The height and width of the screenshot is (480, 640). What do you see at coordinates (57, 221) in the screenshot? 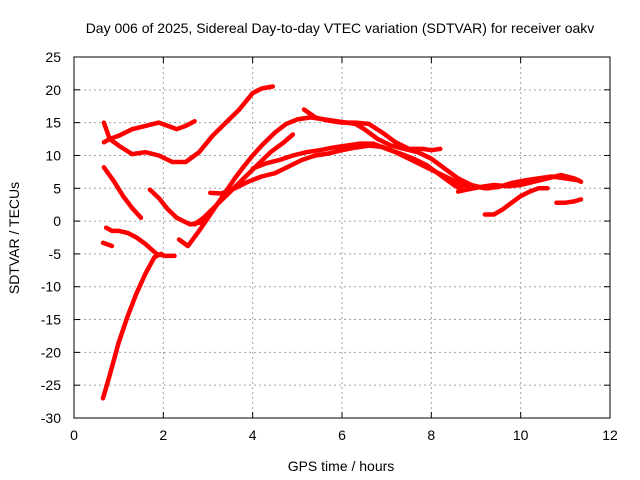
I see `y-tick-label: 0` at bounding box center [57, 221].